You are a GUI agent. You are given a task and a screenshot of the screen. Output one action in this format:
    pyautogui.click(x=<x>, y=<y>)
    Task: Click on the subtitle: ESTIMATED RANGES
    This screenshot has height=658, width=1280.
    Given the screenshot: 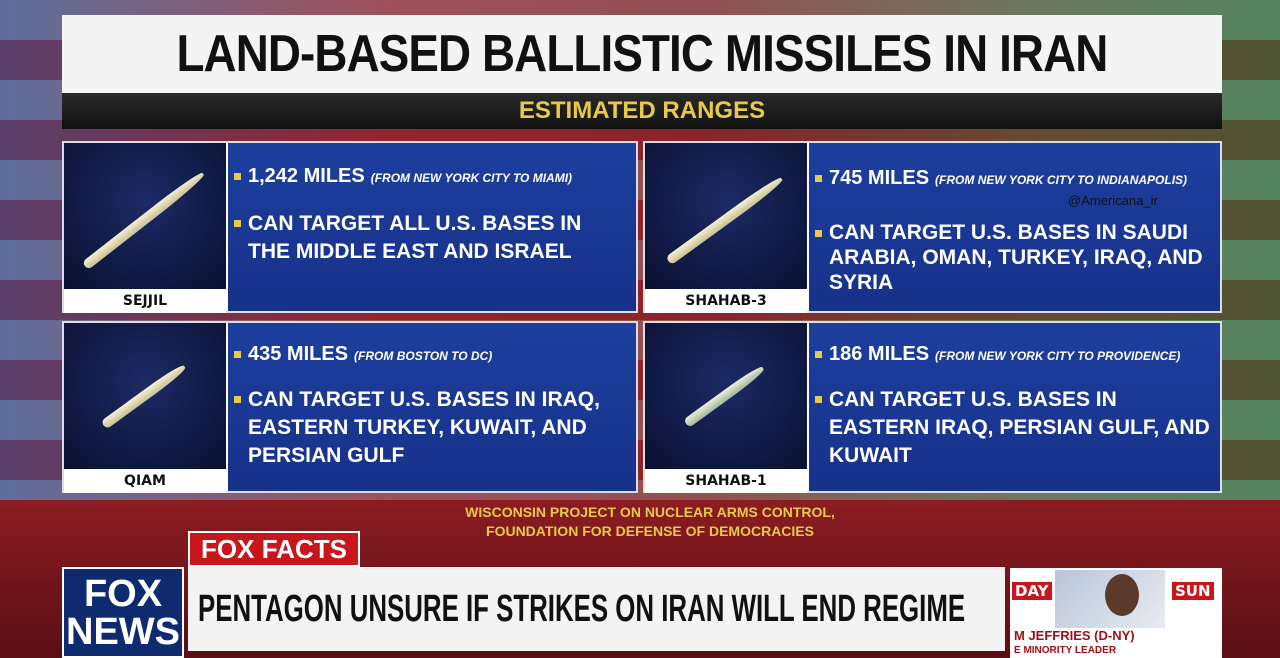 What is the action you would take?
    pyautogui.click(x=642, y=110)
    